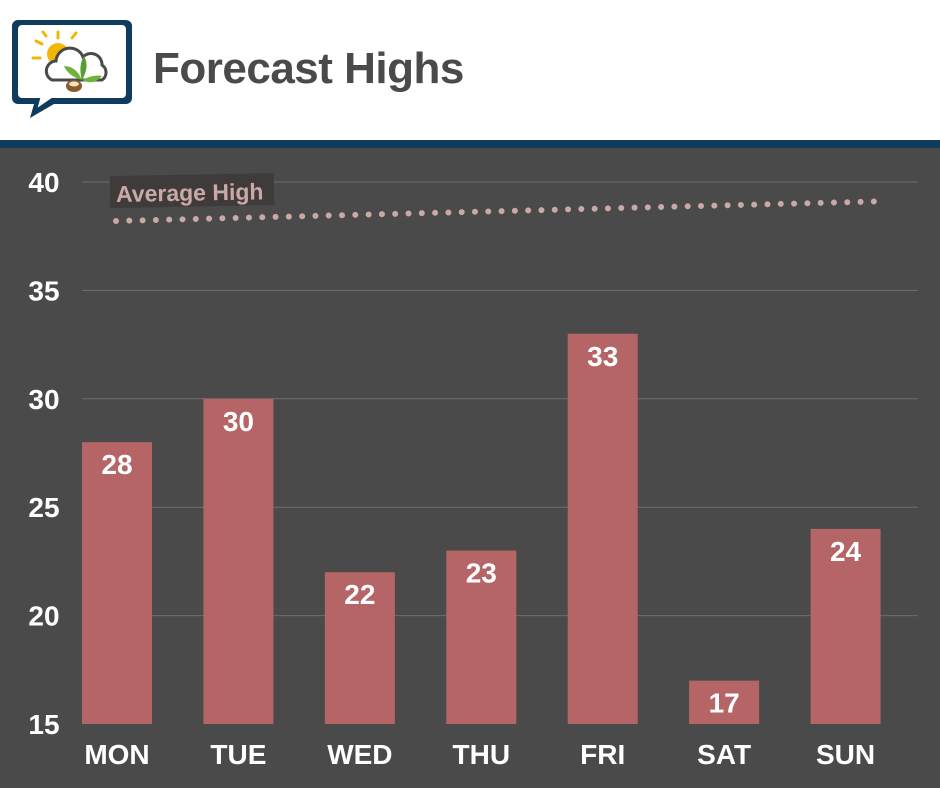 The height and width of the screenshot is (788, 940). Describe the element at coordinates (238, 561) in the screenshot. I see `bar-tue` at that location.